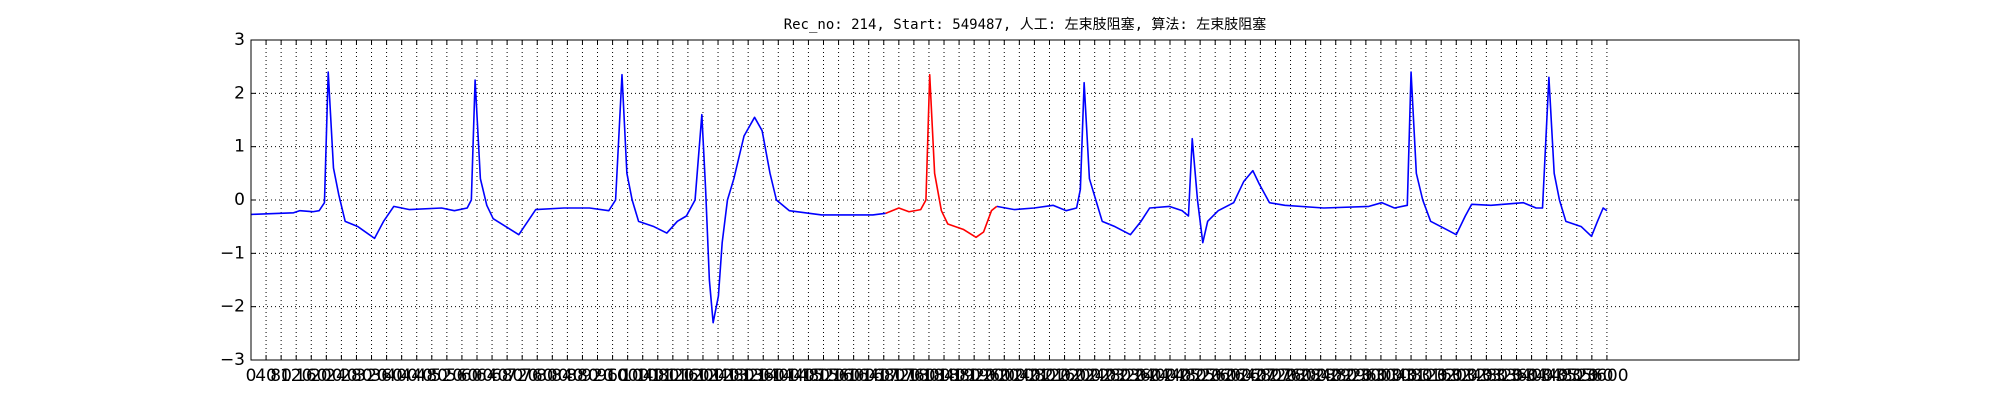 This screenshot has width=2000, height=404. What do you see at coordinates (941, 156) in the screenshot?
I see `ecg-line` at bounding box center [941, 156].